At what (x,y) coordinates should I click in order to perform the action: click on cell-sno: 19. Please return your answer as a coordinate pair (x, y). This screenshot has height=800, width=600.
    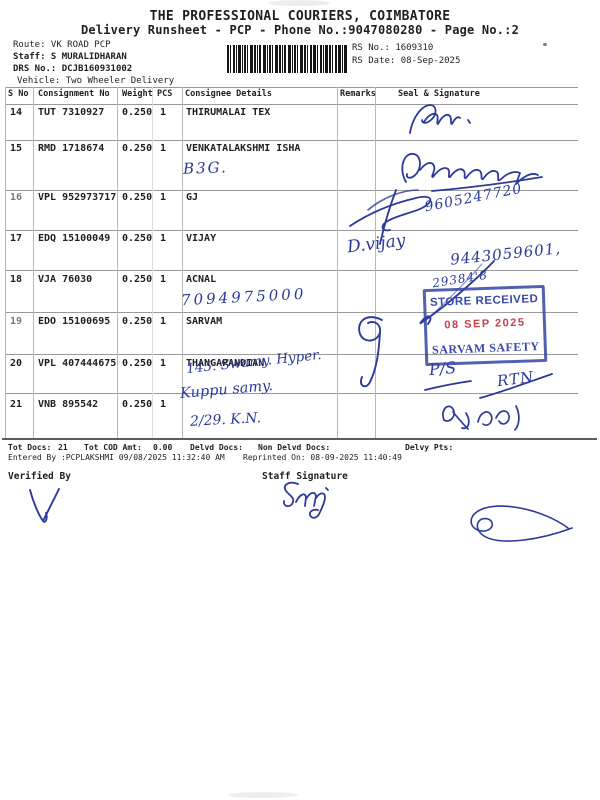
    Looking at the image, I should click on (16, 321).